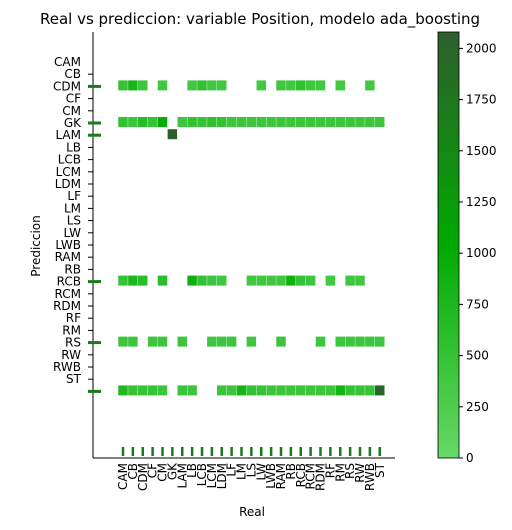  I want to click on x-tick-label: CF, so click(153, 470).